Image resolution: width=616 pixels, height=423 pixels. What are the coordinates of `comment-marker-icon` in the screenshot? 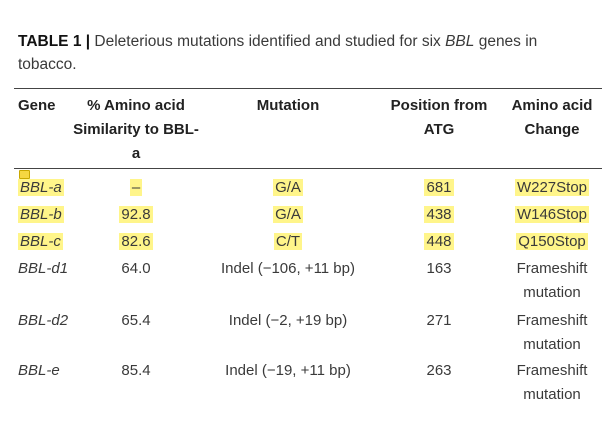 It's located at (24, 174).